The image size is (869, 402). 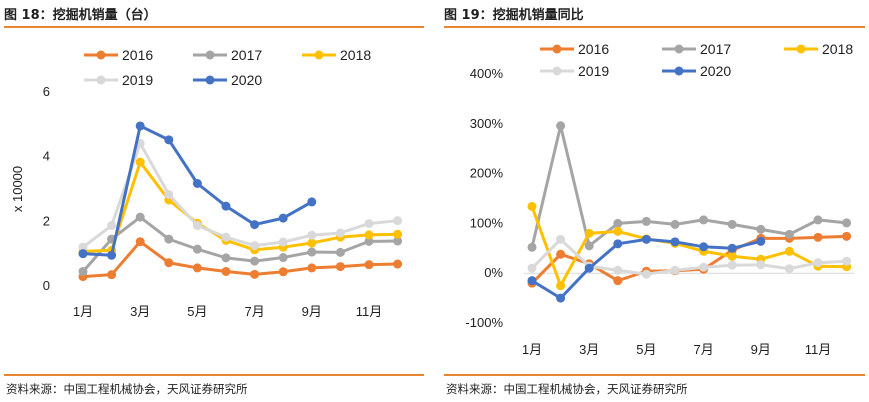 I want to click on y-axis-label: x 10000, so click(x=17, y=189).